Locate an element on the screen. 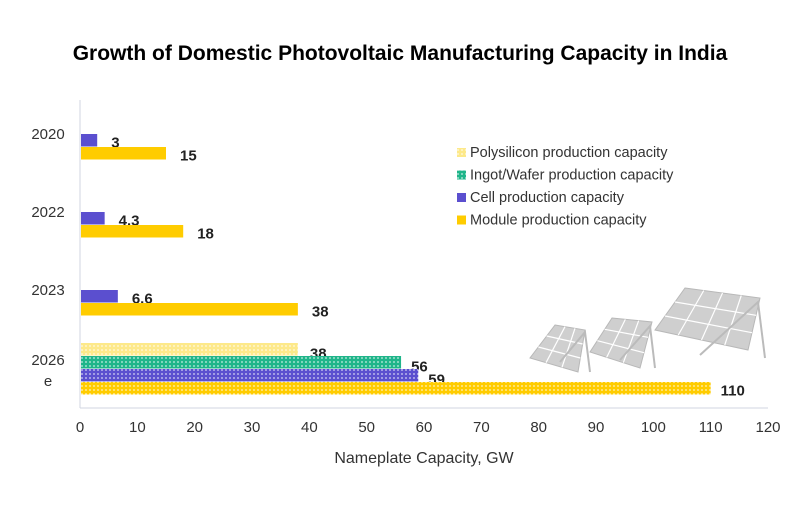 Image resolution: width=800 pixels, height=505 pixels. bar-cell-2022 is located at coordinates (93, 218).